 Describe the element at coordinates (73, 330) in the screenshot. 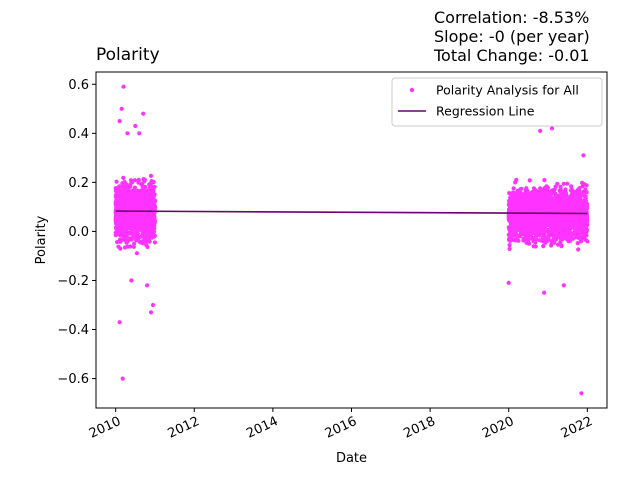

I see `y-tick-label: −0.4` at that location.